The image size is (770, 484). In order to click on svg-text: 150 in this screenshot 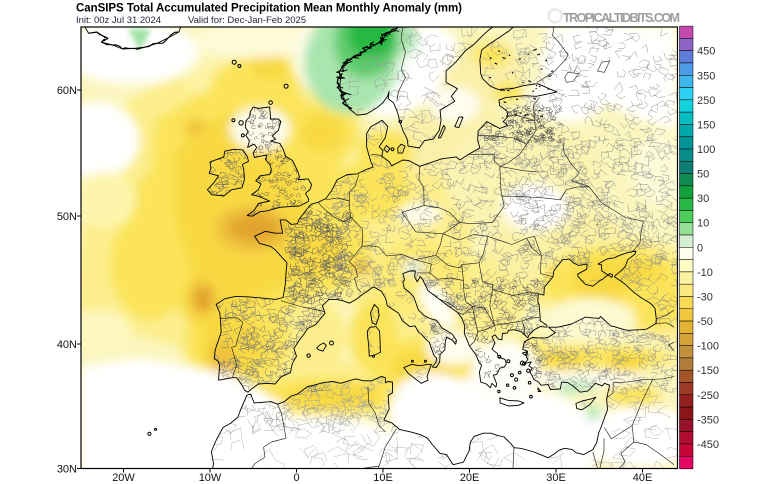, I will do `click(706, 125)`.